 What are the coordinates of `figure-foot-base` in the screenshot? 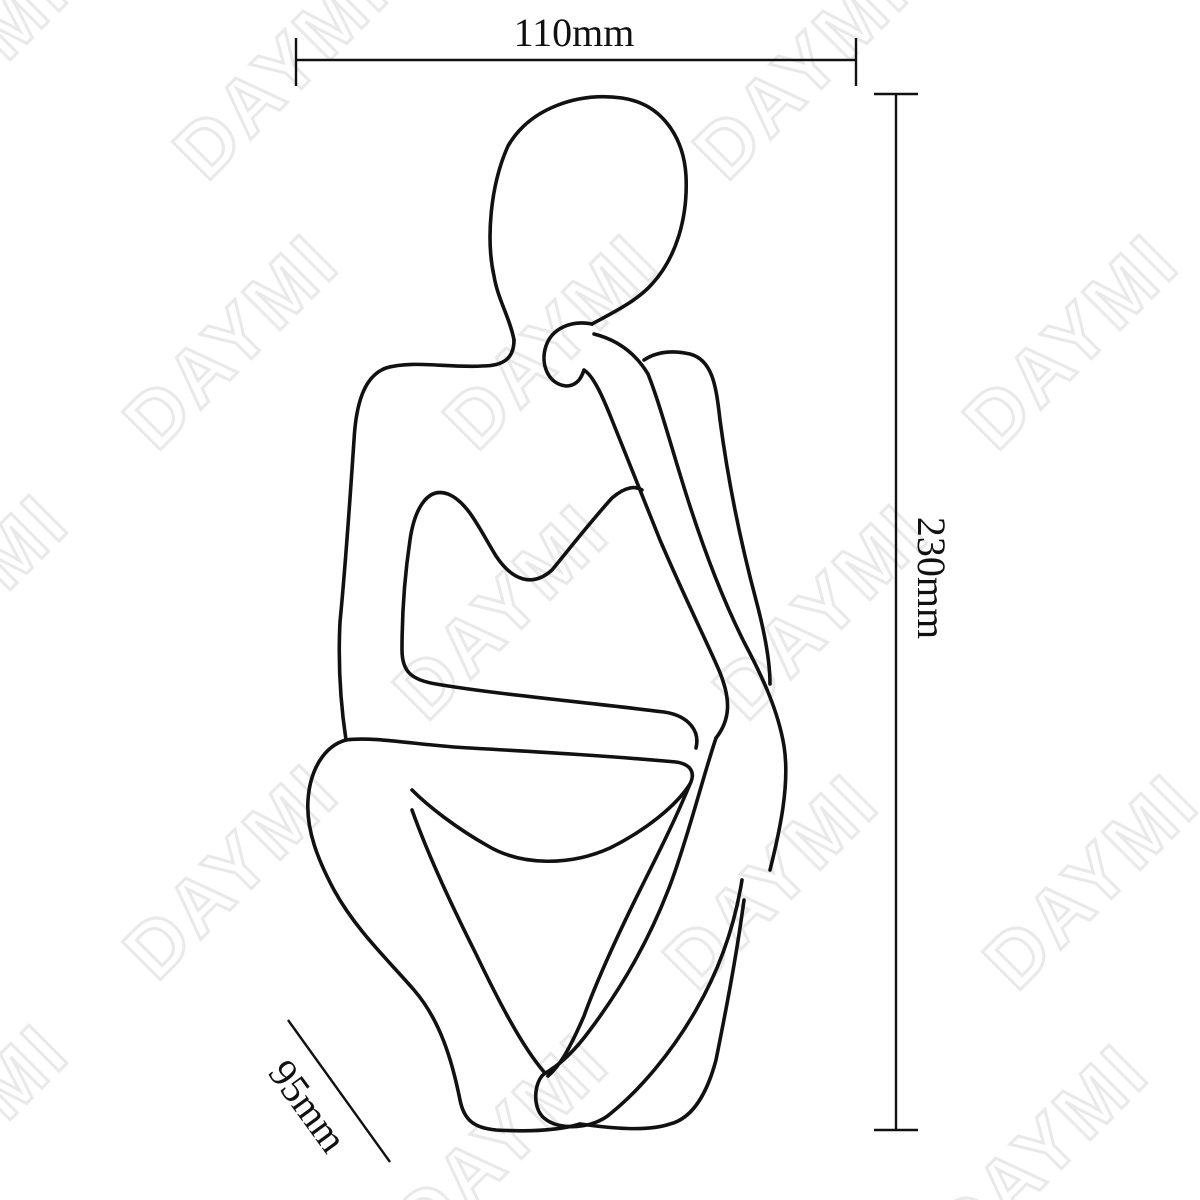 It's located at (662, 1014).